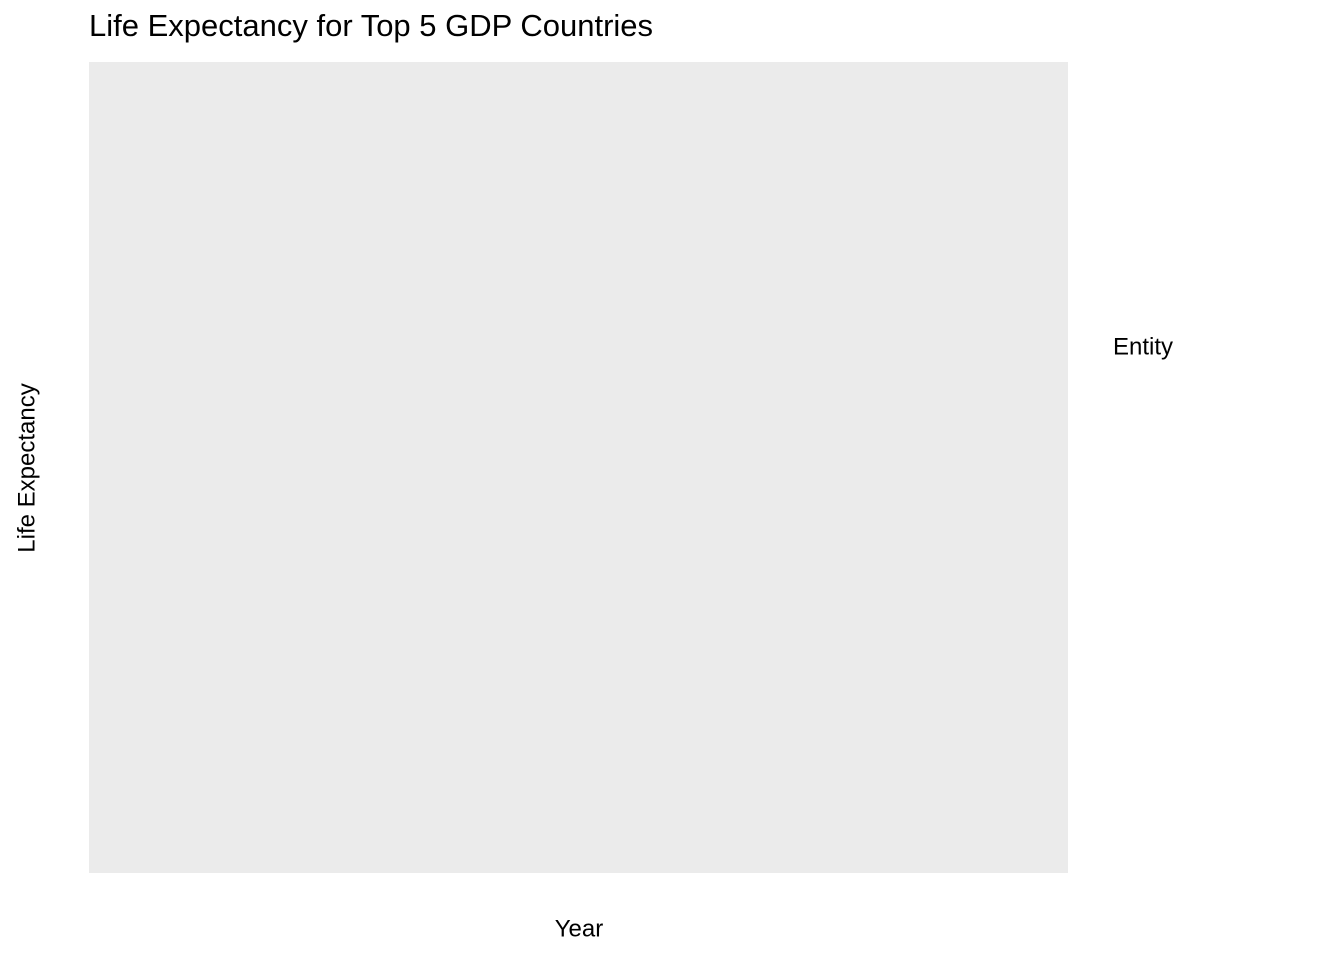 The width and height of the screenshot is (1344, 965). I want to click on x-axis-label: Year, so click(579, 928).